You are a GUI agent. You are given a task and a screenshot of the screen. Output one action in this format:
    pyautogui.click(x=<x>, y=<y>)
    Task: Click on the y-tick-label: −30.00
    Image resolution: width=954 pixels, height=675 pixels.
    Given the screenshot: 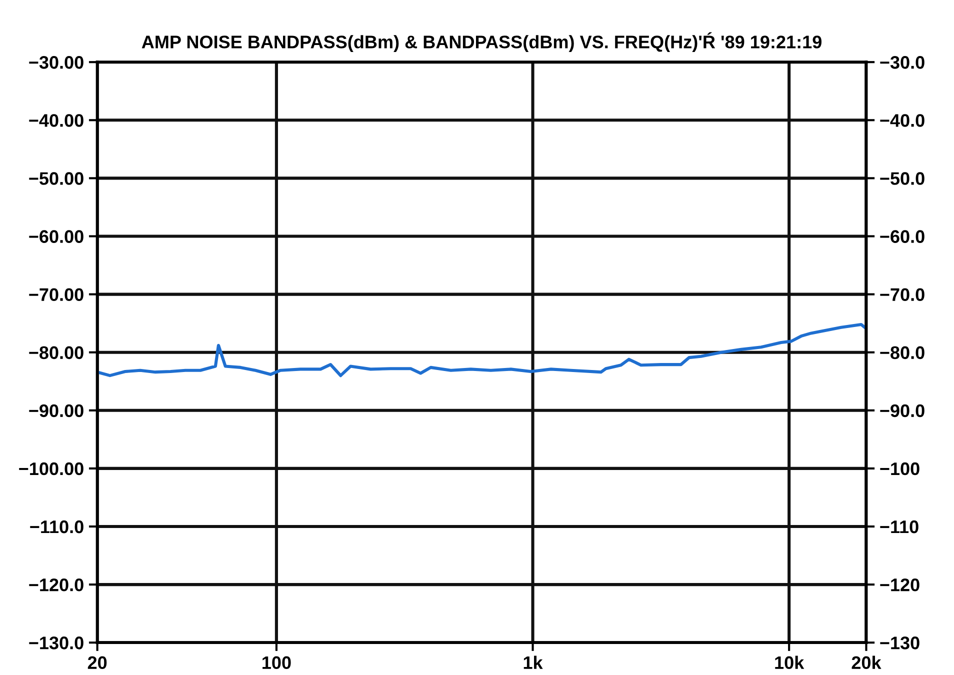 What is the action you would take?
    pyautogui.click(x=56, y=62)
    